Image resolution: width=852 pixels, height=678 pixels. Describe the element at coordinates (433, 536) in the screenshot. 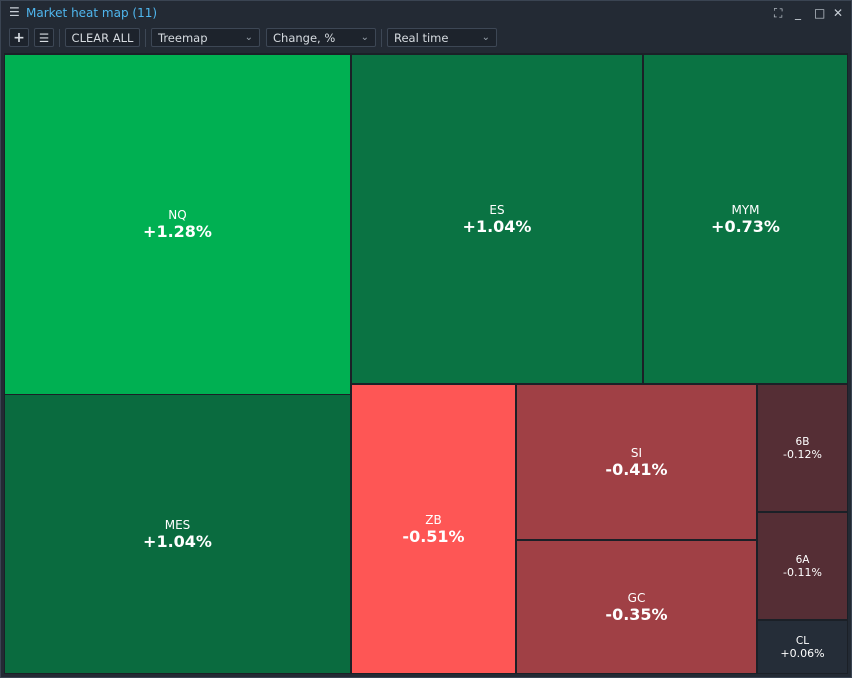

I see `tile-change: -0.51%` at that location.